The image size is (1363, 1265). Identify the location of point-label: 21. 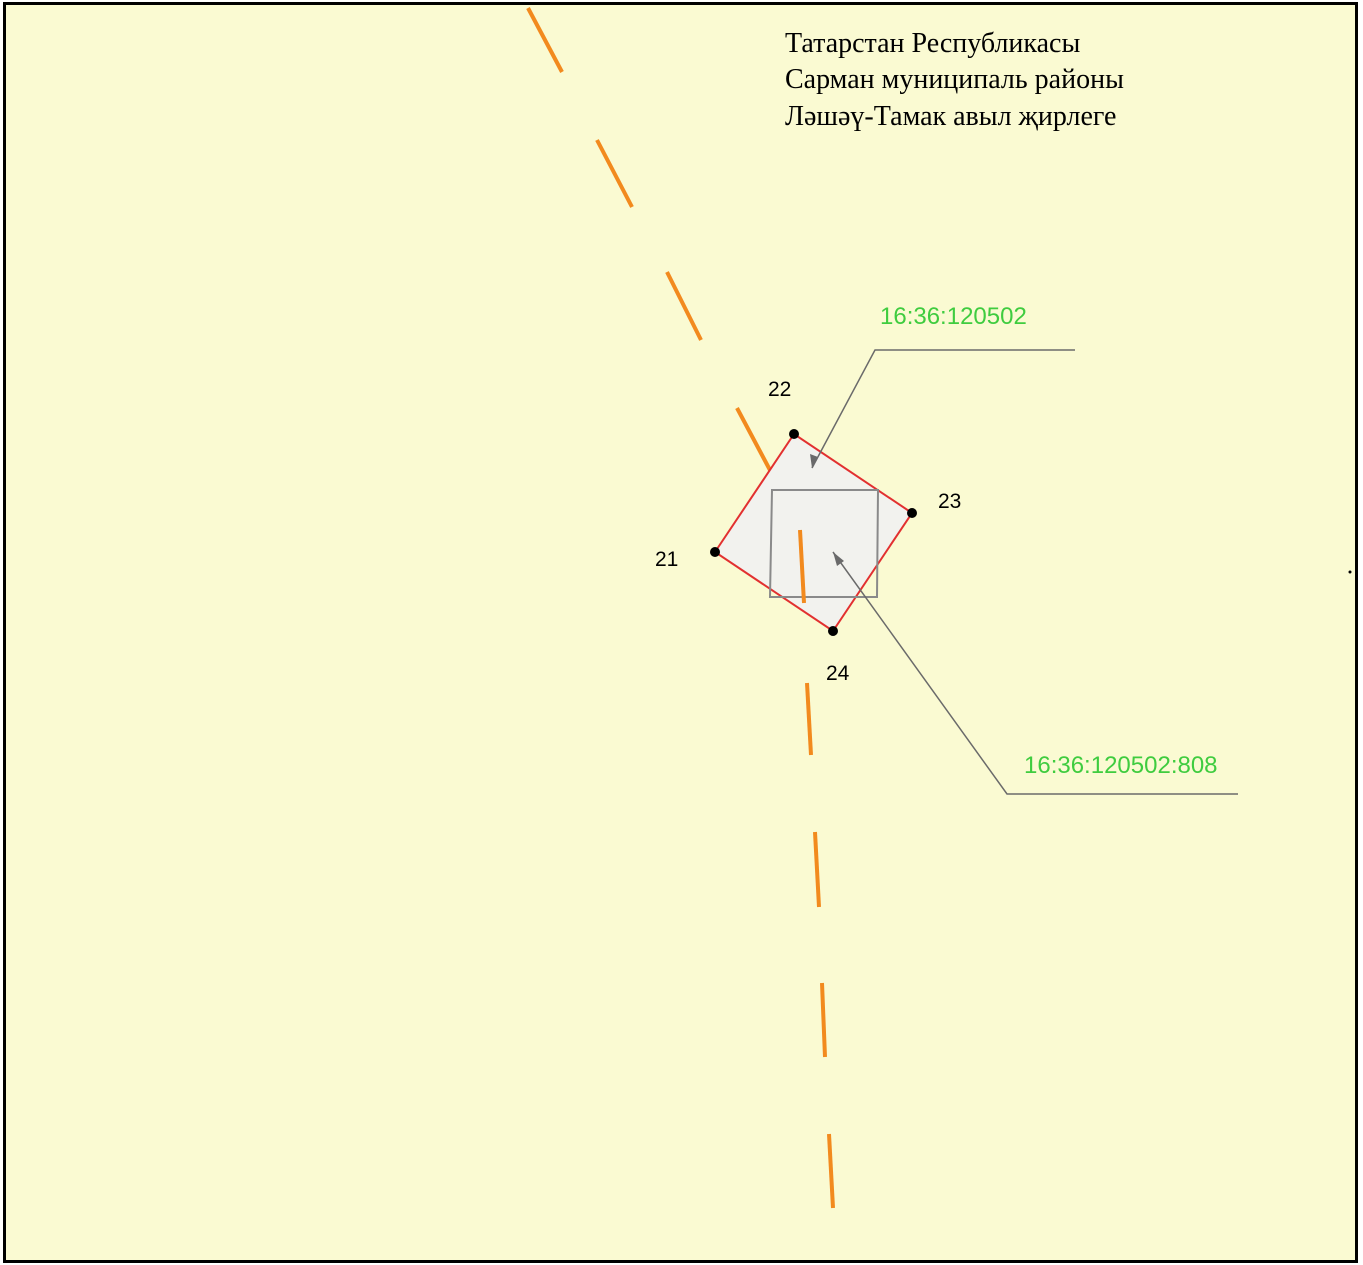
(666, 559).